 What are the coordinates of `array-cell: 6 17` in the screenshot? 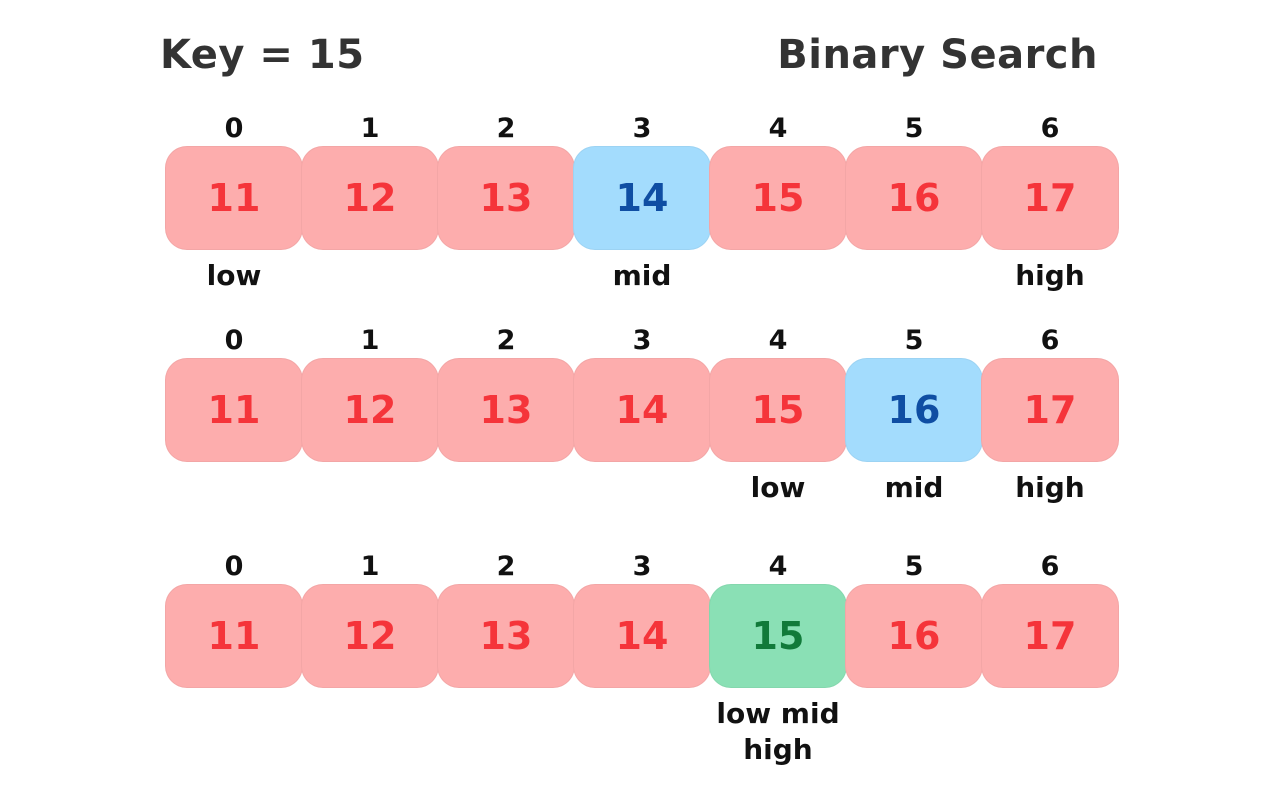 It's located at (1050, 623).